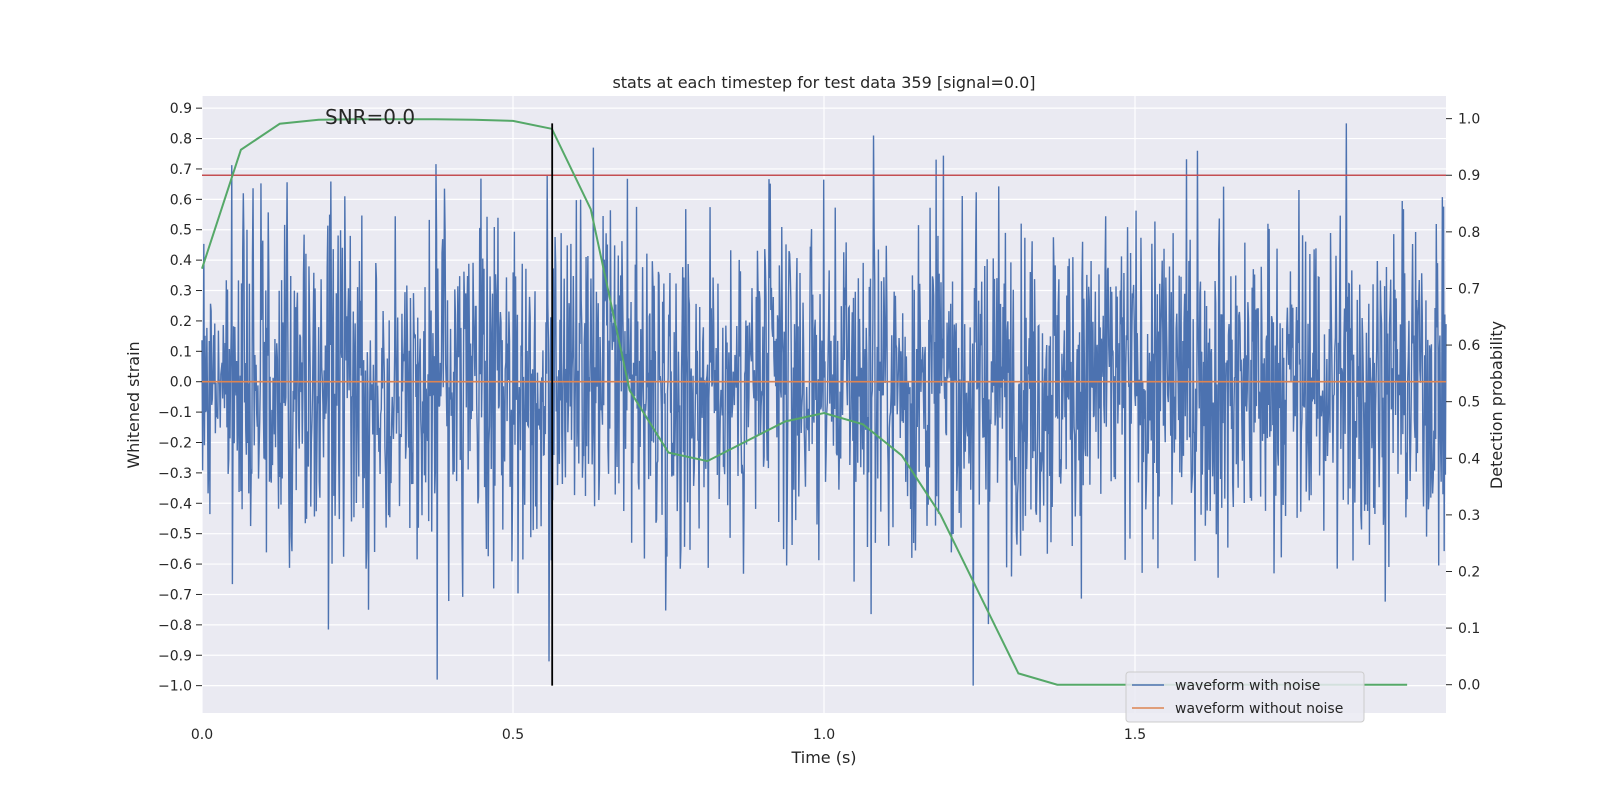  I want to click on y2-tick-label: 0.1, so click(1469, 629).